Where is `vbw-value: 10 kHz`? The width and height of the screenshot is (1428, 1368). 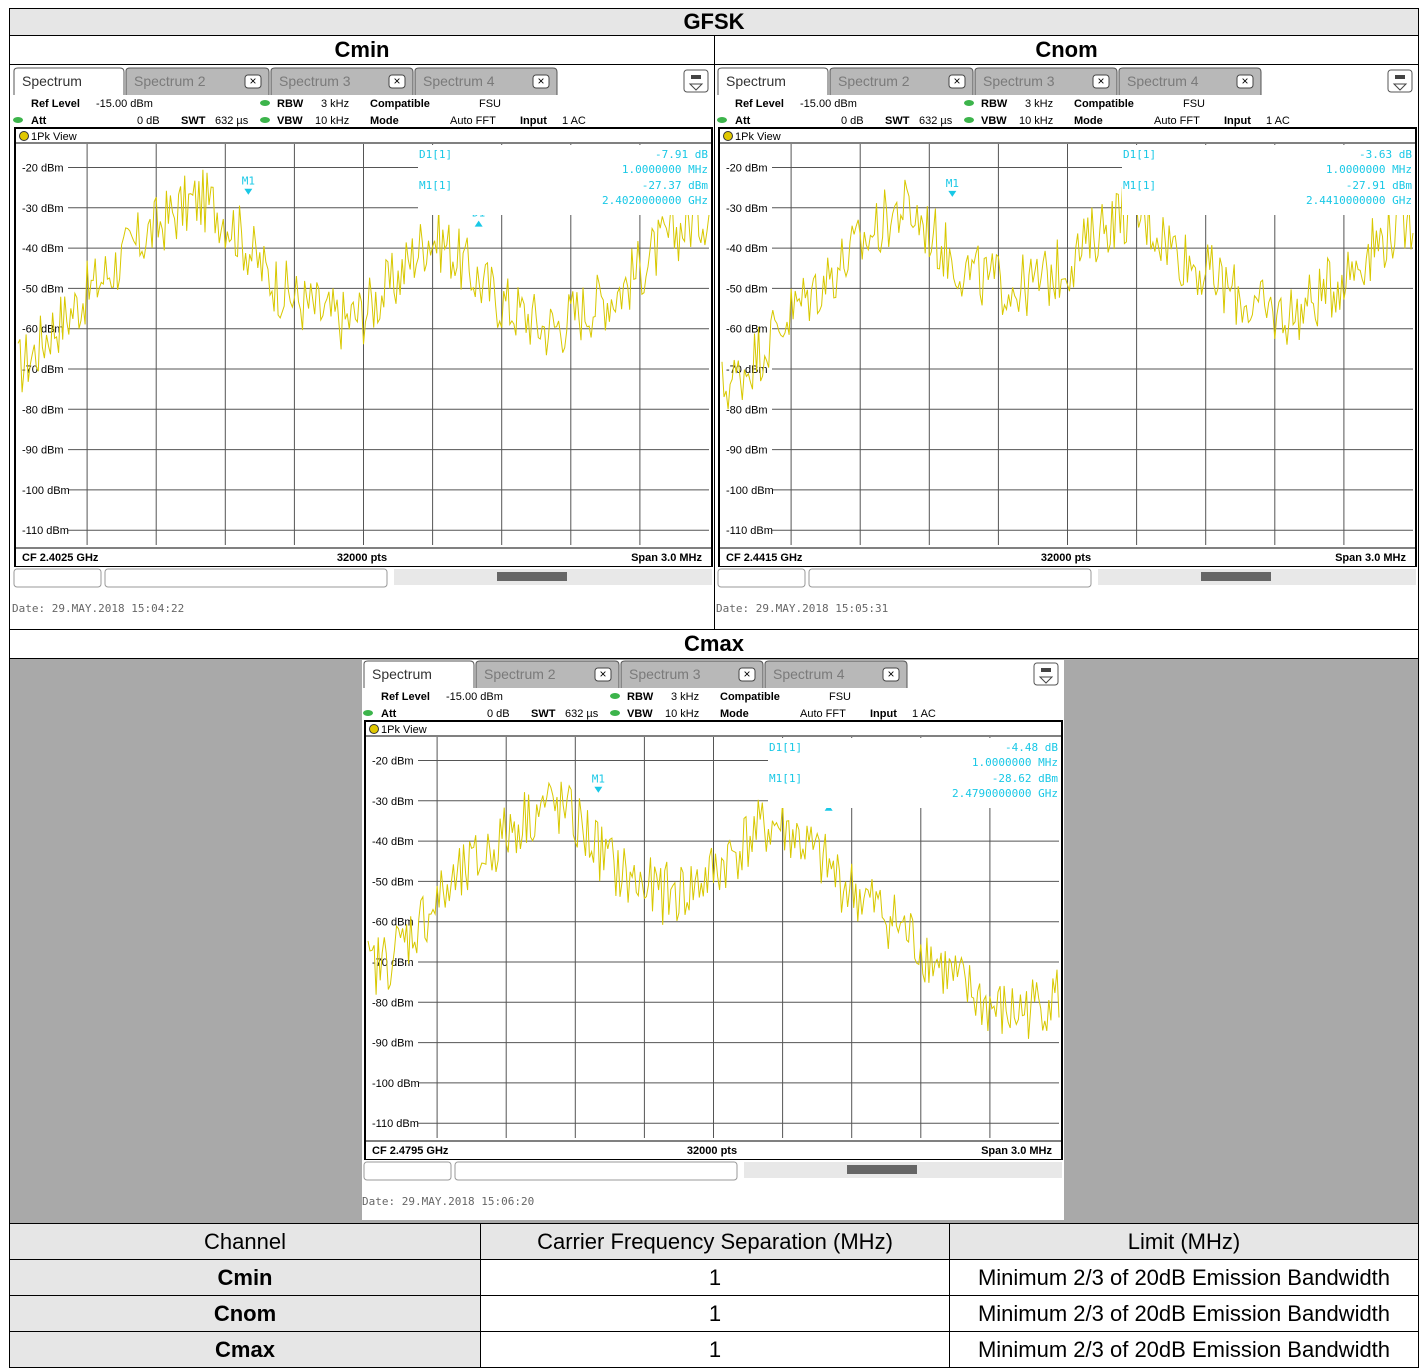 vbw-value: 10 kHz is located at coordinates (1036, 121).